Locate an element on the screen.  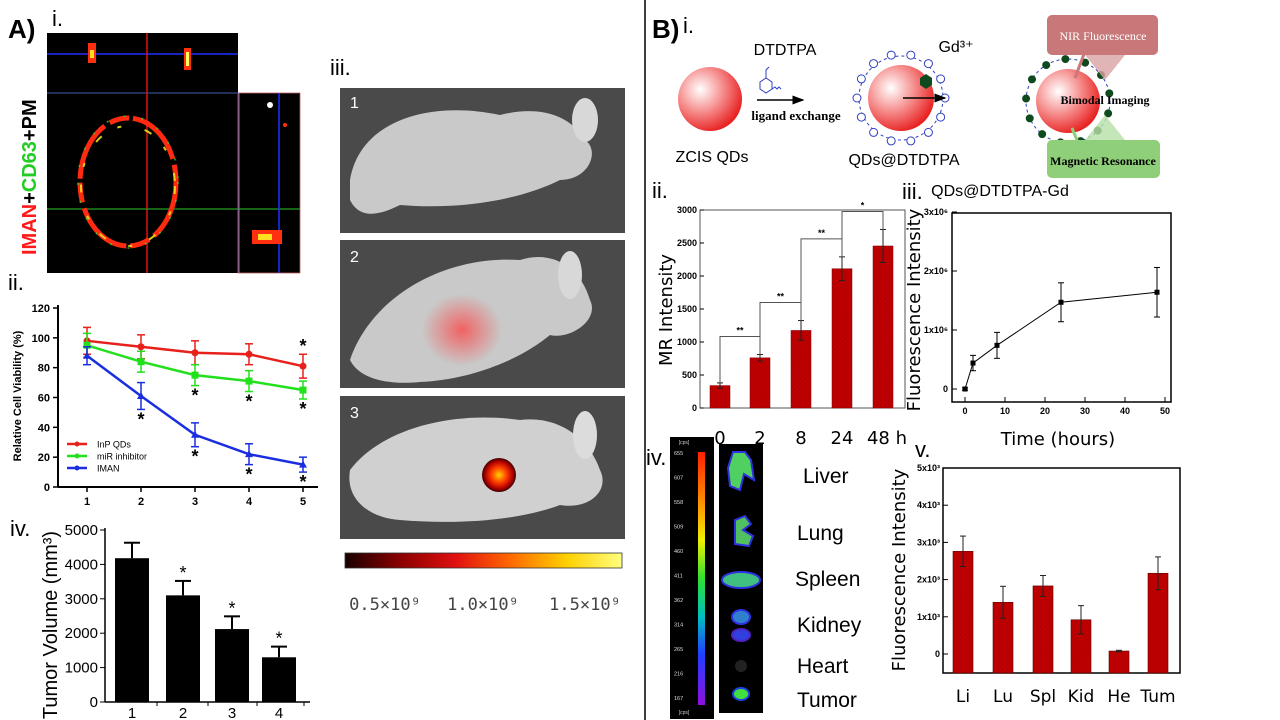
organ-label: Liver is located at coordinates (826, 476).